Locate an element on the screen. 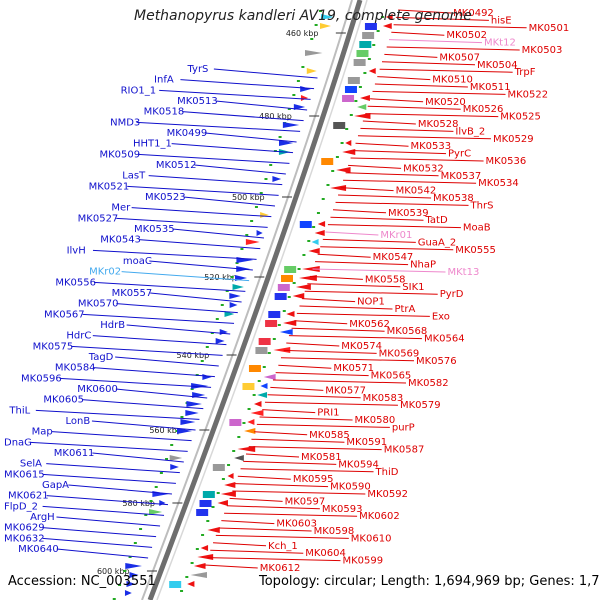 The height and width of the screenshot is (600, 600). gene-label-hht1_1: HHT1_1 is located at coordinates (152, 144).